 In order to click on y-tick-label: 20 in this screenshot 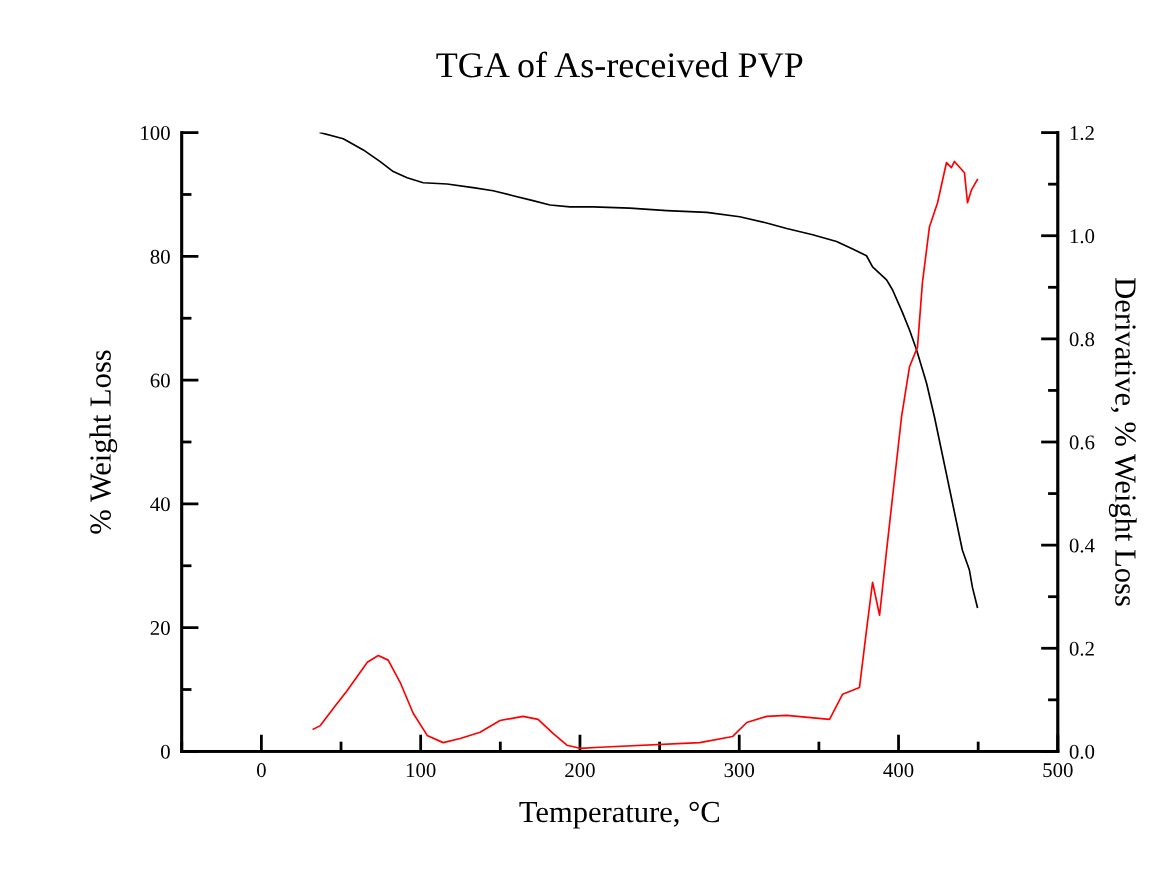, I will do `click(160, 628)`.